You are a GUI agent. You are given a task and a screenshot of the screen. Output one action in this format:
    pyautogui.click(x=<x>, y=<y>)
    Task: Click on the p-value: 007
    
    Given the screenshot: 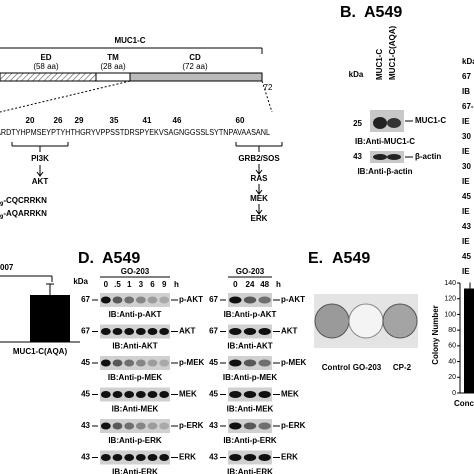 What is the action you would take?
    pyautogui.click(x=7, y=267)
    